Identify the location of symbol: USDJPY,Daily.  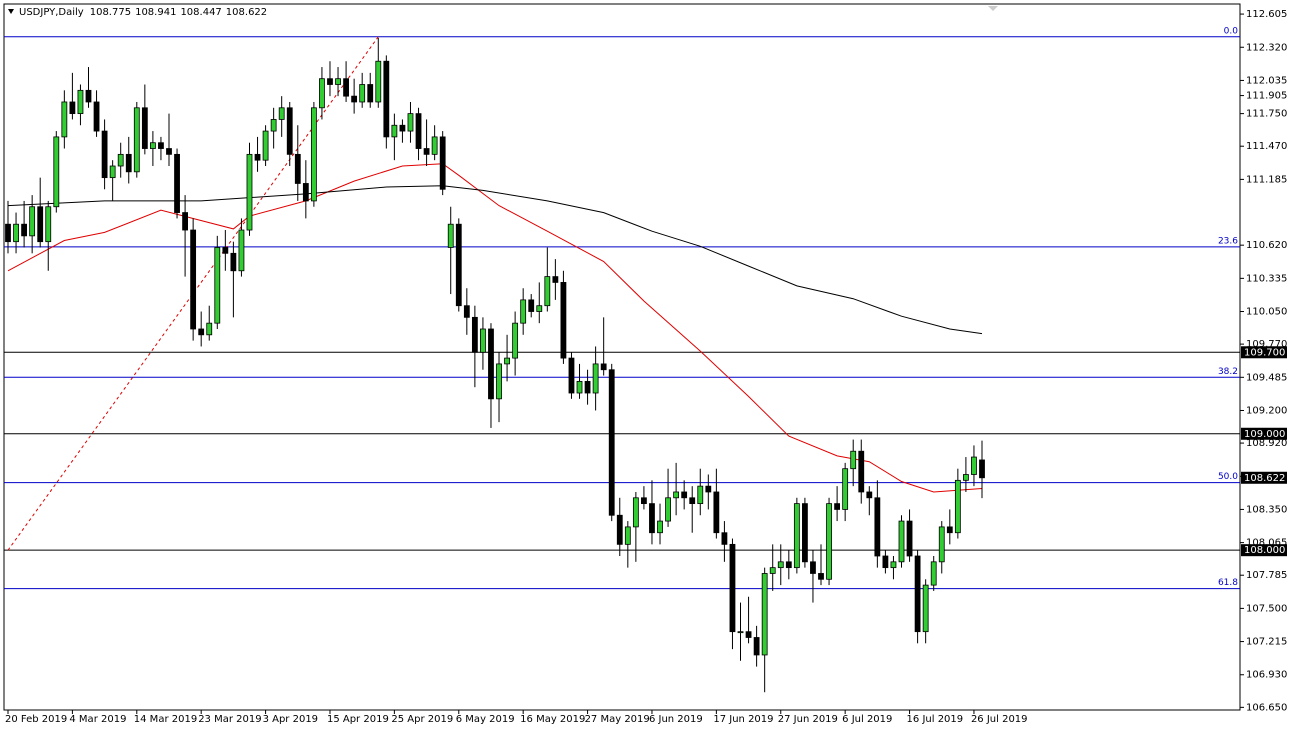
(51, 12).